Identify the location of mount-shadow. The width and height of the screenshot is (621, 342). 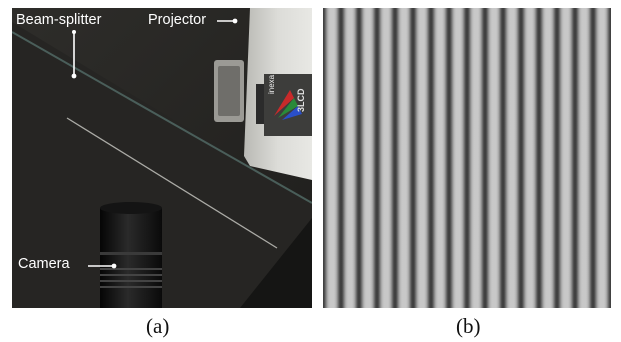
(276, 263).